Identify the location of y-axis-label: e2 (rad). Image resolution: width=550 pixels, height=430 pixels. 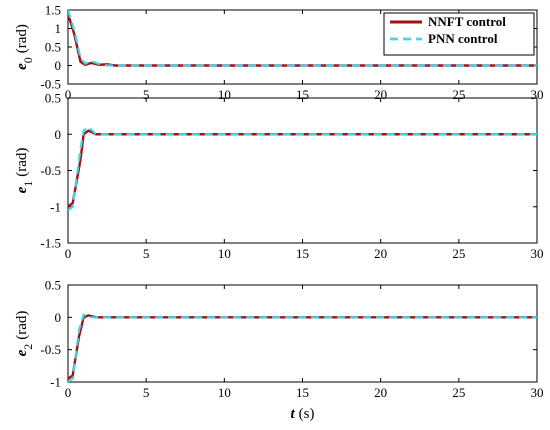
(24, 334).